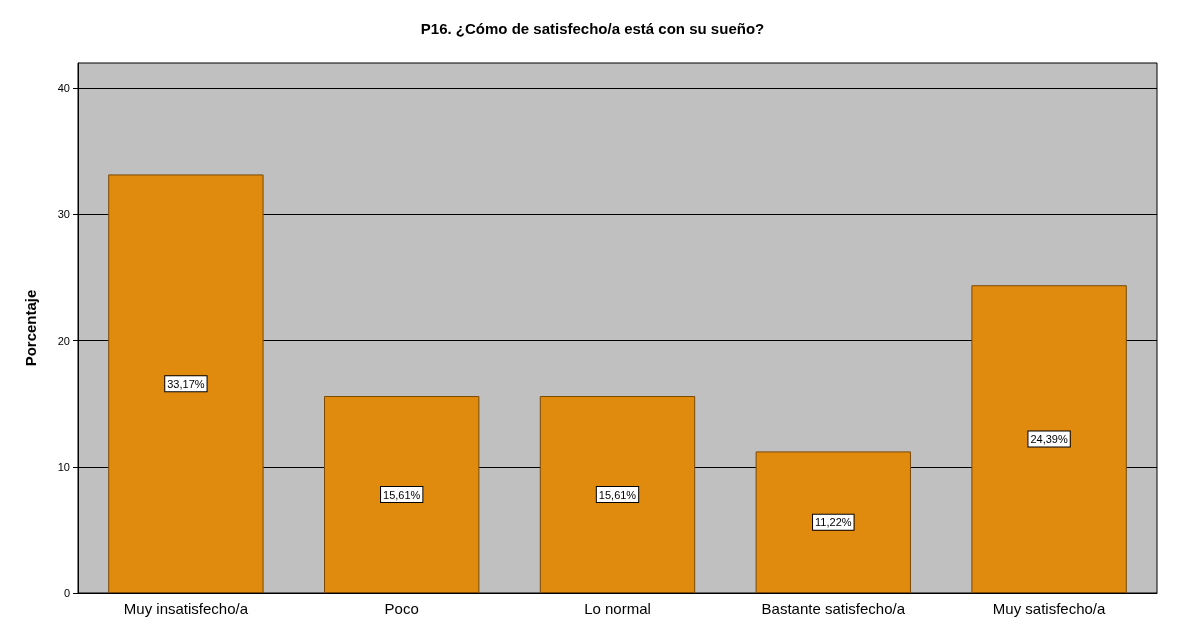 Image resolution: width=1185 pixels, height=636 pixels. I want to click on x-tick-label: Muy insatisfecho/a, so click(186, 608).